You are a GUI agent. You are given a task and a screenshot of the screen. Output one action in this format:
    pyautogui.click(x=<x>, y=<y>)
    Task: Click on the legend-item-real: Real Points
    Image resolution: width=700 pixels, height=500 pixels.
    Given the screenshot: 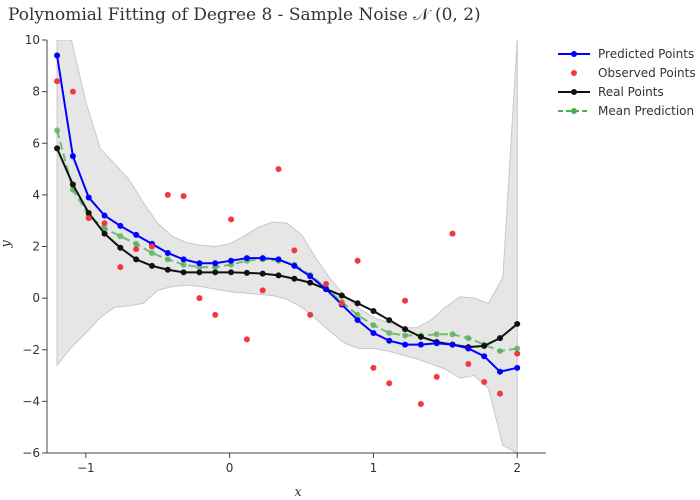 What is the action you would take?
    pyautogui.click(x=626, y=91)
    